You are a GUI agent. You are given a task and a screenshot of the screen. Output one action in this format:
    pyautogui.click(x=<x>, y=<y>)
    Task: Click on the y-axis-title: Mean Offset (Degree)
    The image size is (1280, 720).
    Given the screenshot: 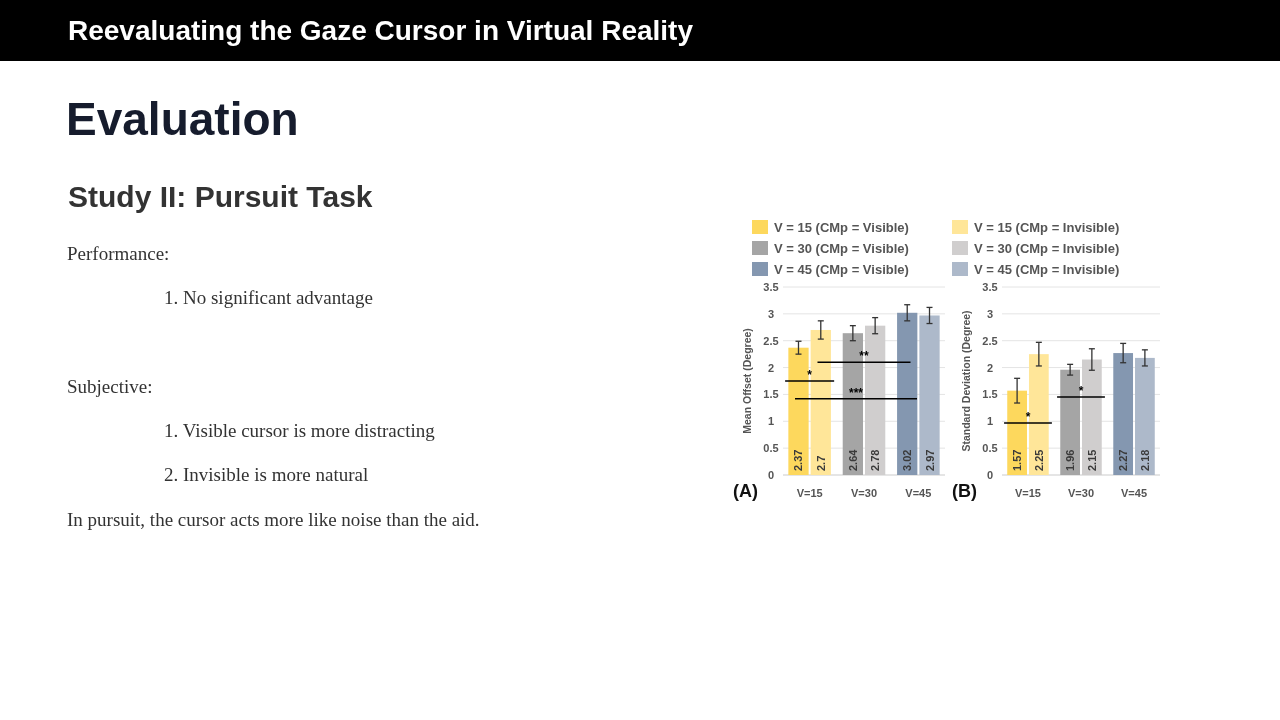 What is the action you would take?
    pyautogui.click(x=747, y=381)
    